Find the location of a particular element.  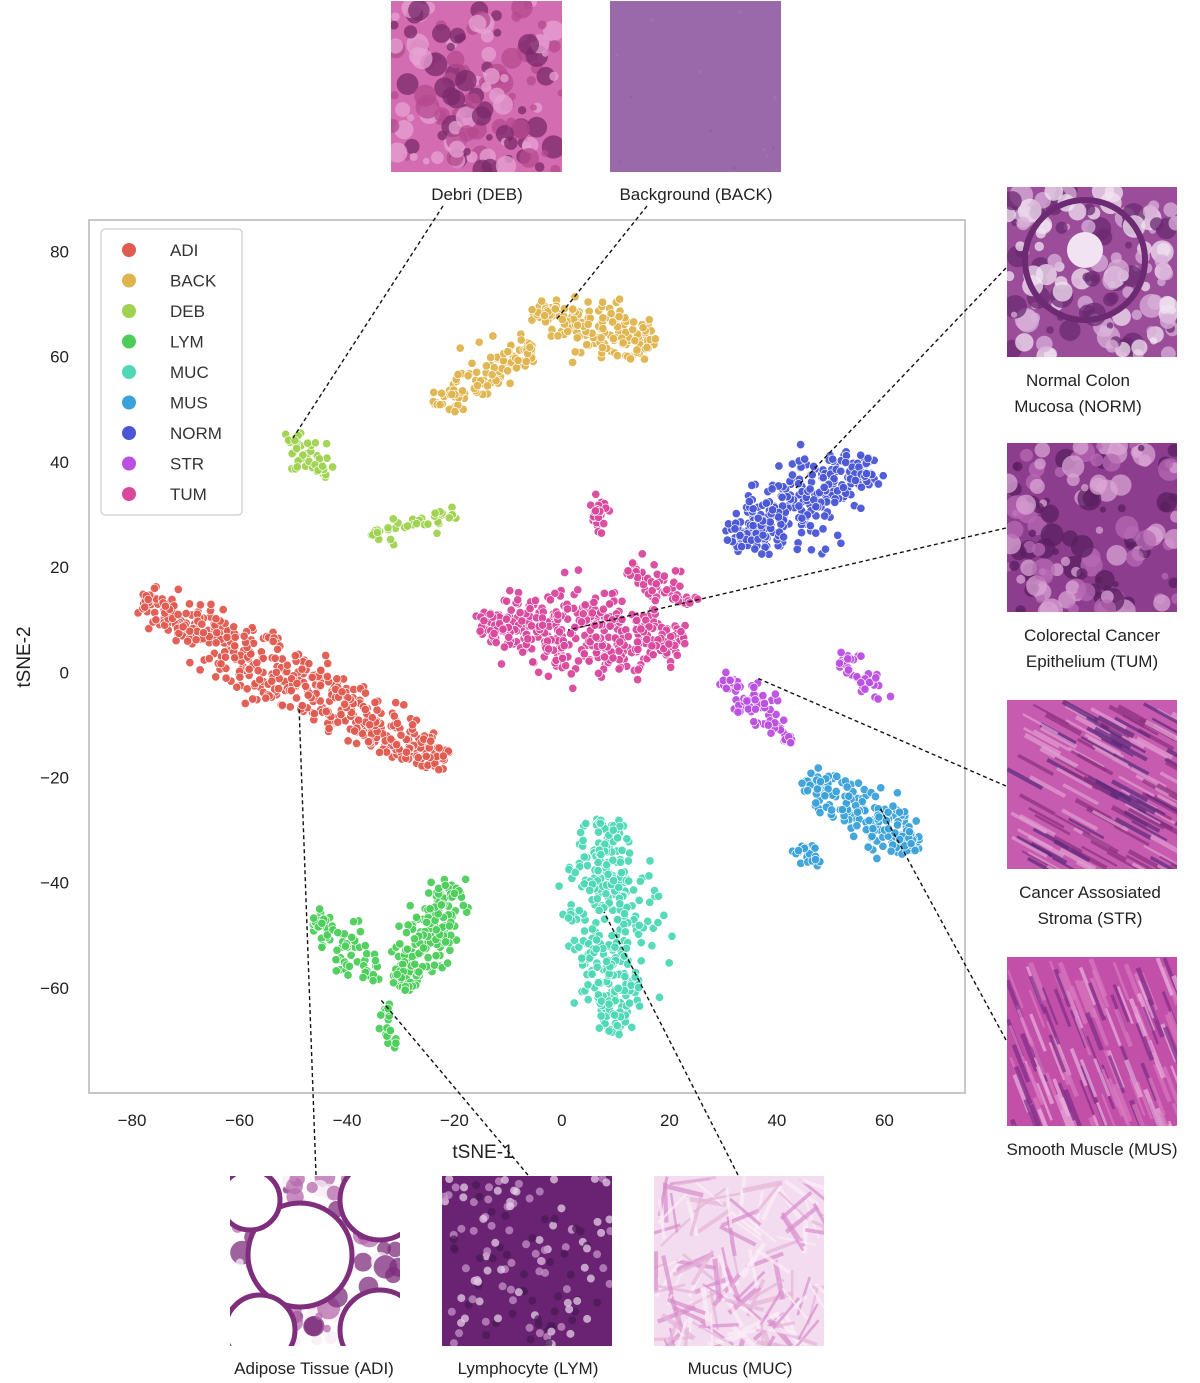

data-point-str is located at coordinates (754, 722).